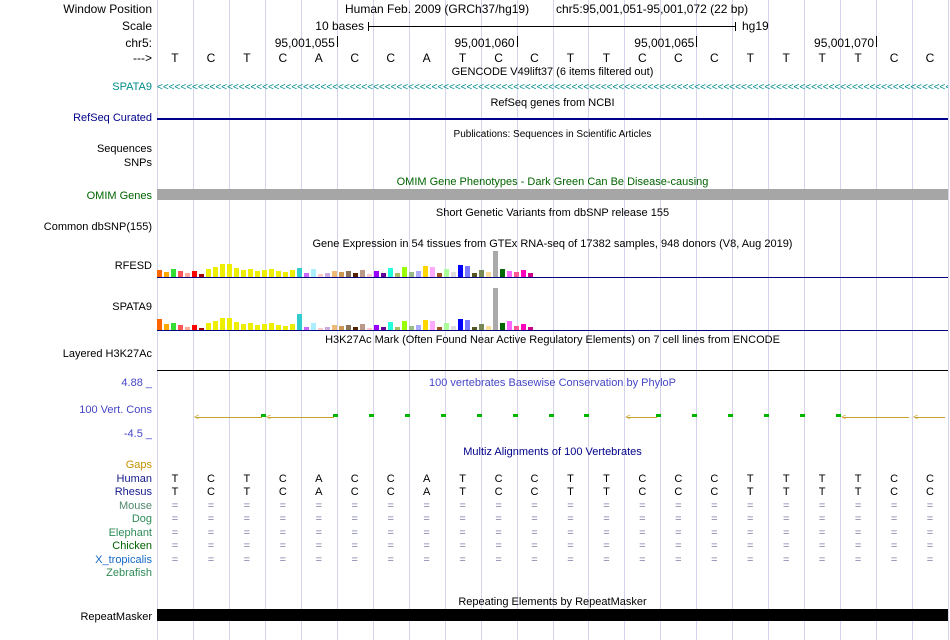 The height and width of the screenshot is (640, 950). What do you see at coordinates (437, 9) in the screenshot?
I see `assembly-name: Human Feb. 2009 (GRCh37/hg19)` at bounding box center [437, 9].